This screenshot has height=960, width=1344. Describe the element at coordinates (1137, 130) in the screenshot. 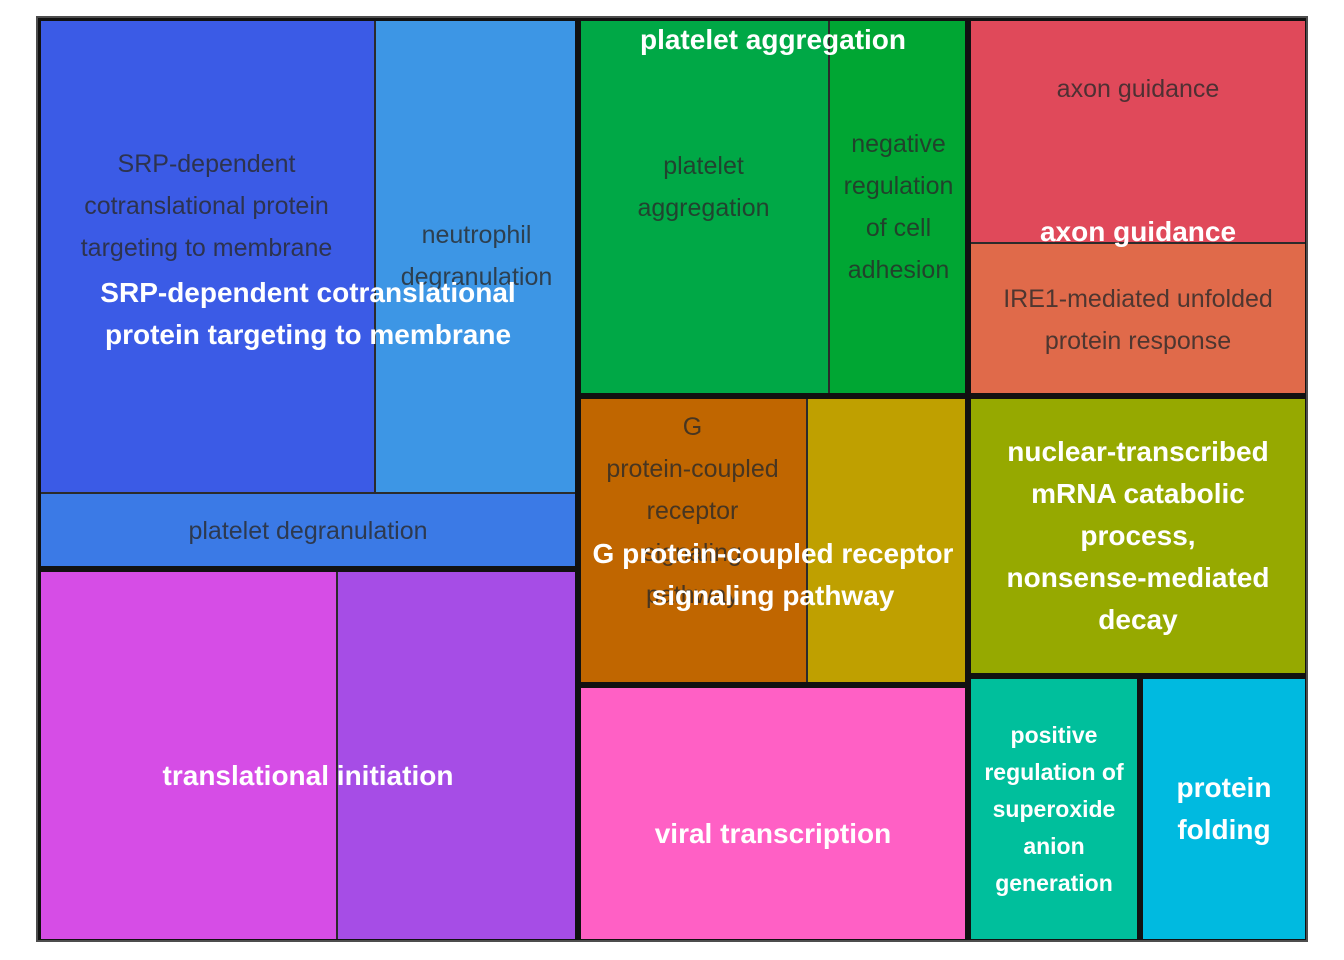

I see `treemap-tile-axon-guidance: axon guidance` at that location.